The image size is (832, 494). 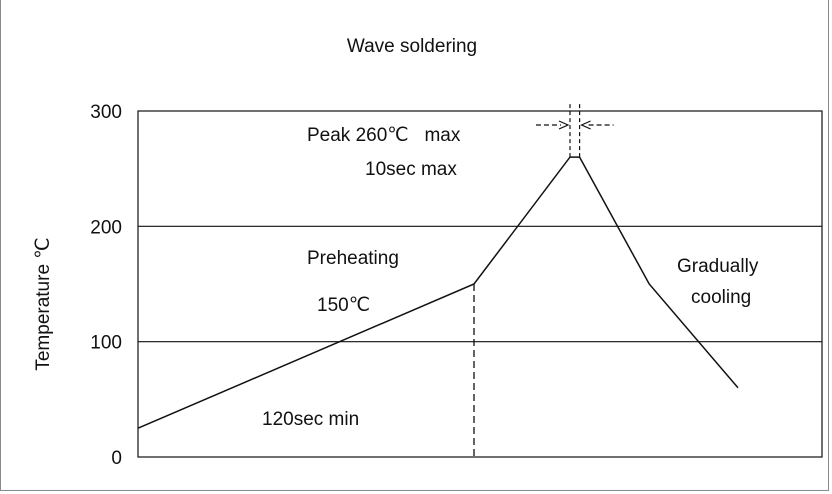 I want to click on peak-arrow-left-head, so click(x=564, y=125).